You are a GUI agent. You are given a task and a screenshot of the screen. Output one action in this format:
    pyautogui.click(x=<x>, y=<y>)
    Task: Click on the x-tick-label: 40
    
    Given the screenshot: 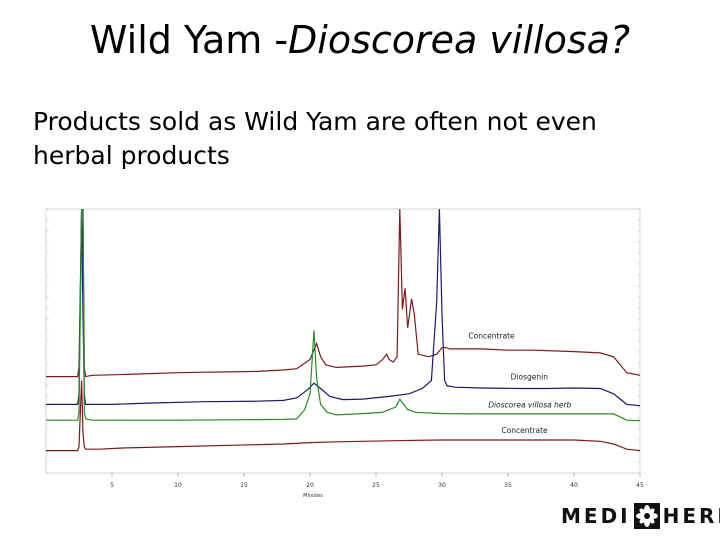 What is the action you would take?
    pyautogui.click(x=574, y=485)
    